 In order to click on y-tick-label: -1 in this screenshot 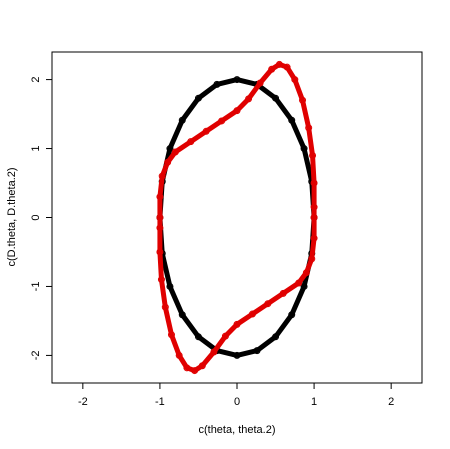, I will do `click(36, 287)`.